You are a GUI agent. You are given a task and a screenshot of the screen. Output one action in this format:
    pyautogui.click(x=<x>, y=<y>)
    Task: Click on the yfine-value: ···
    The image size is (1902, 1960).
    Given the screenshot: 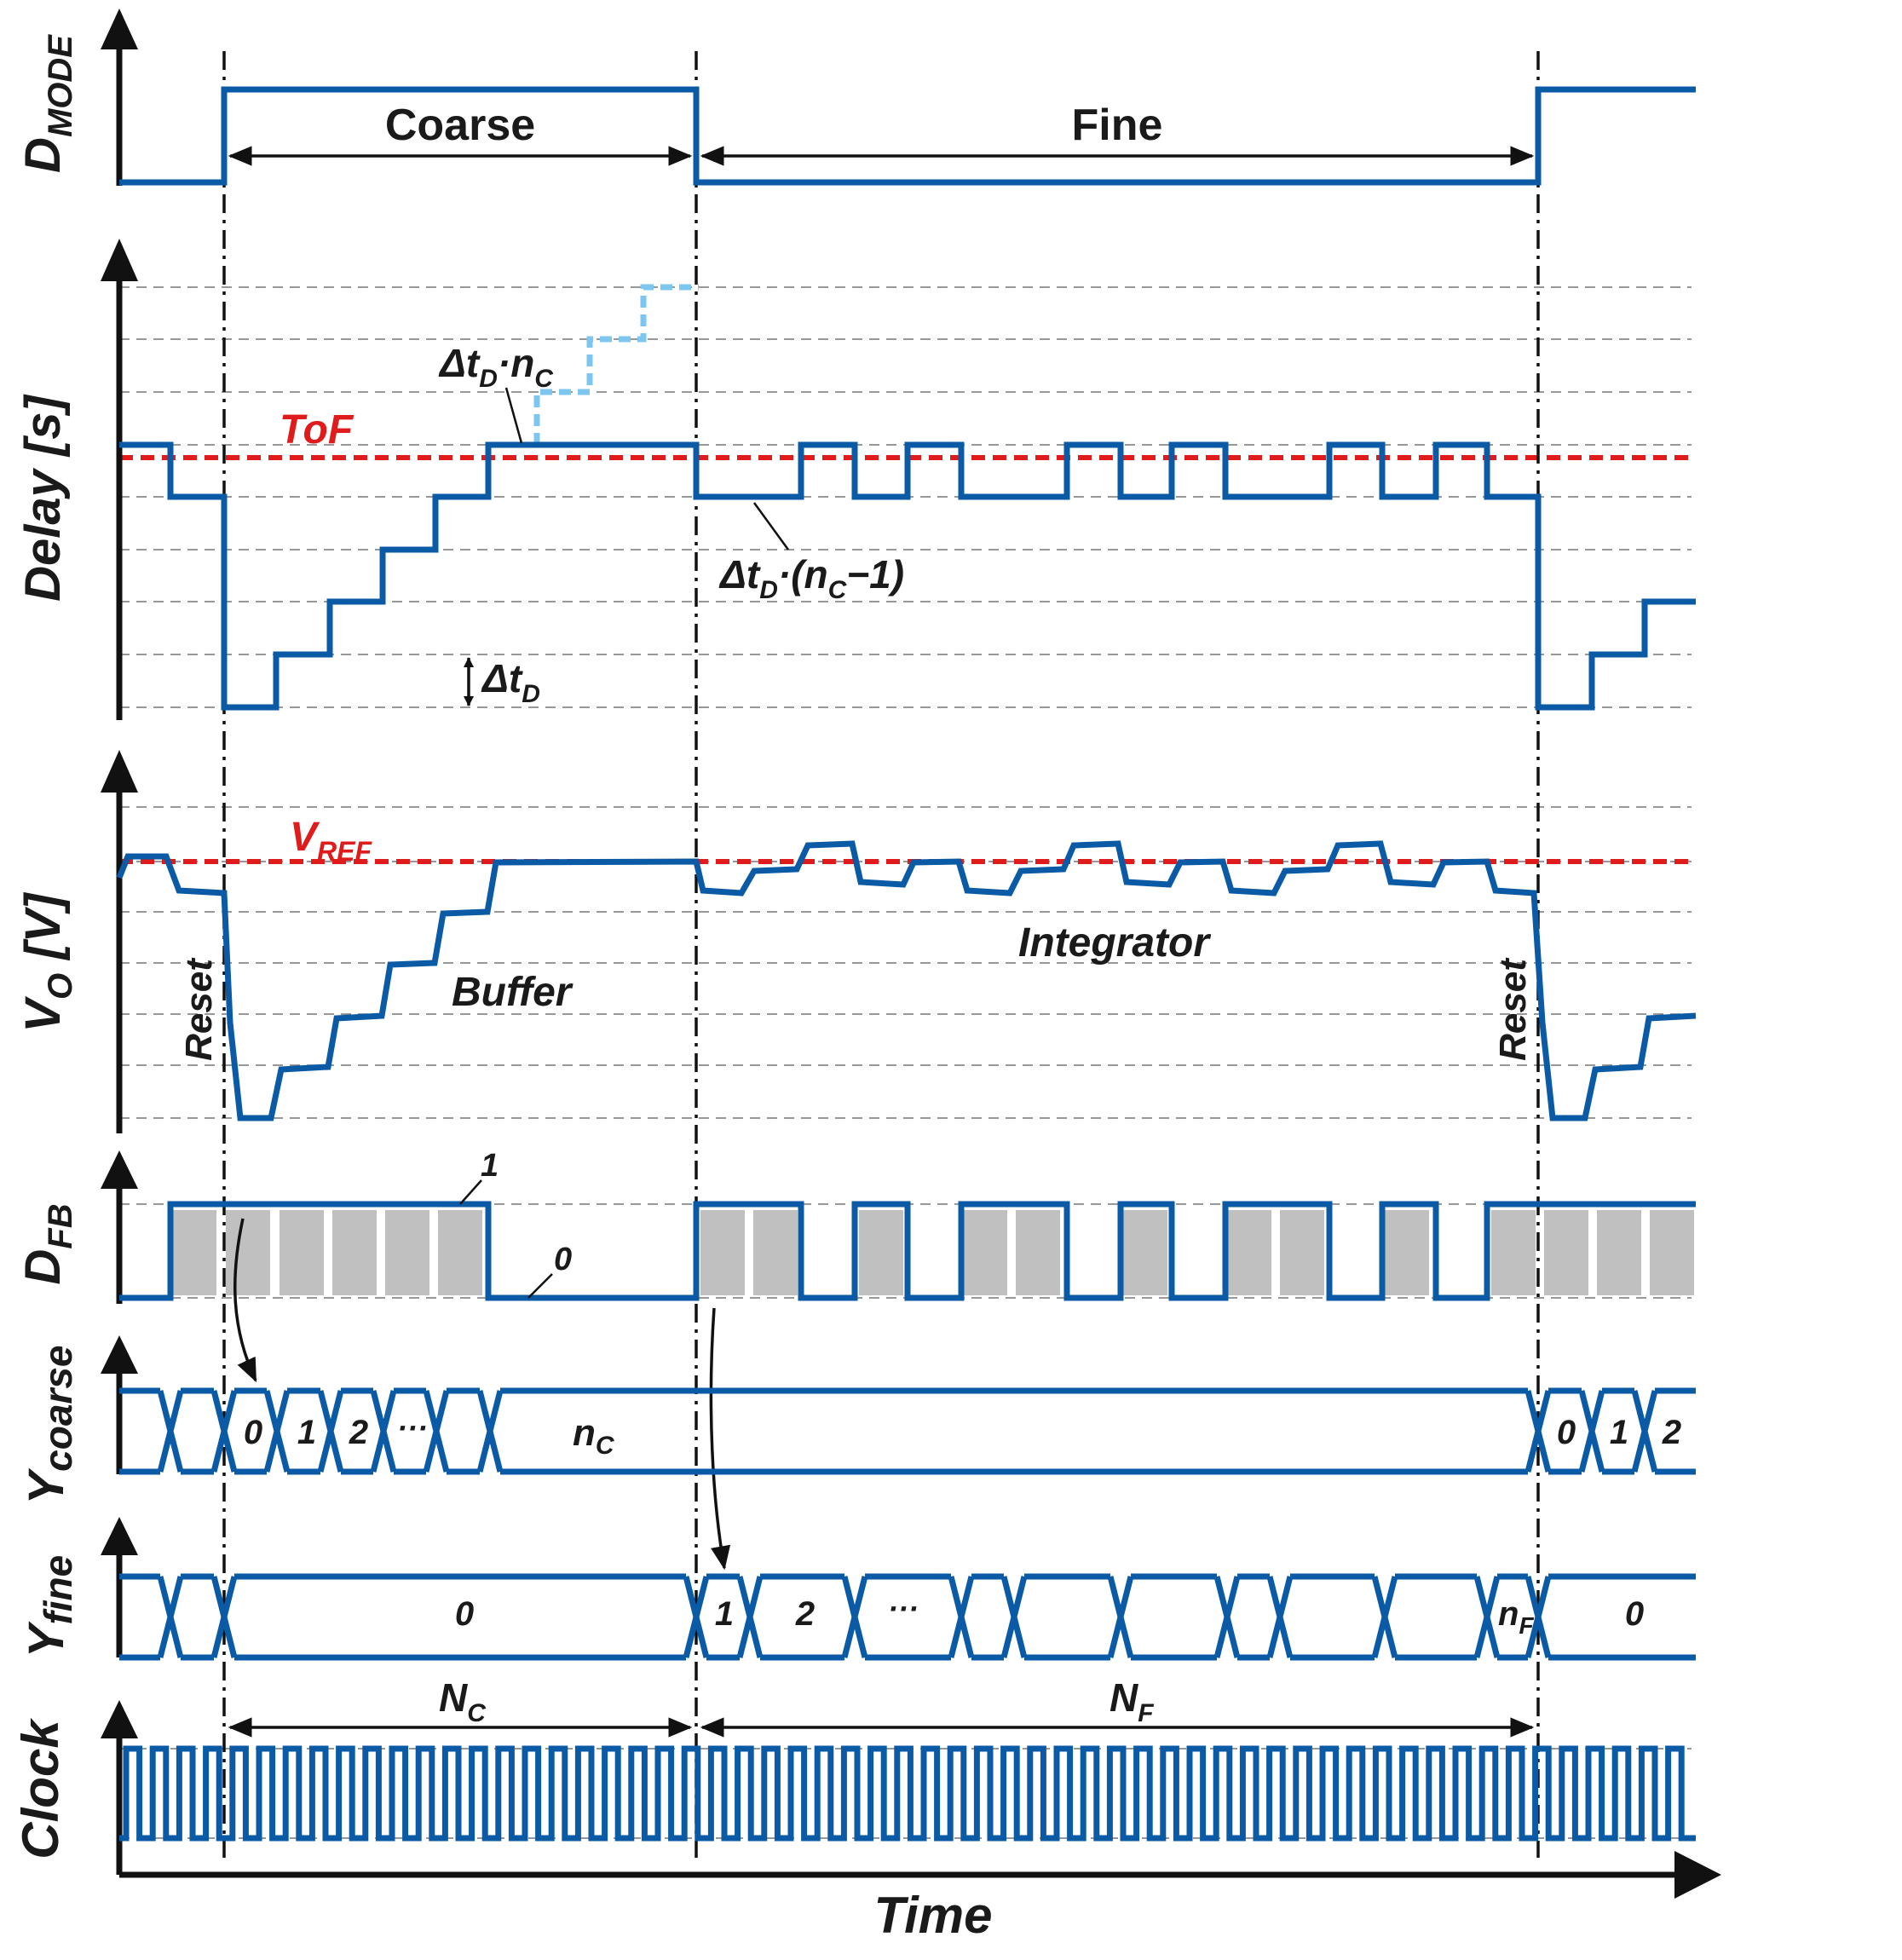 What is the action you would take?
    pyautogui.click(x=903, y=1608)
    